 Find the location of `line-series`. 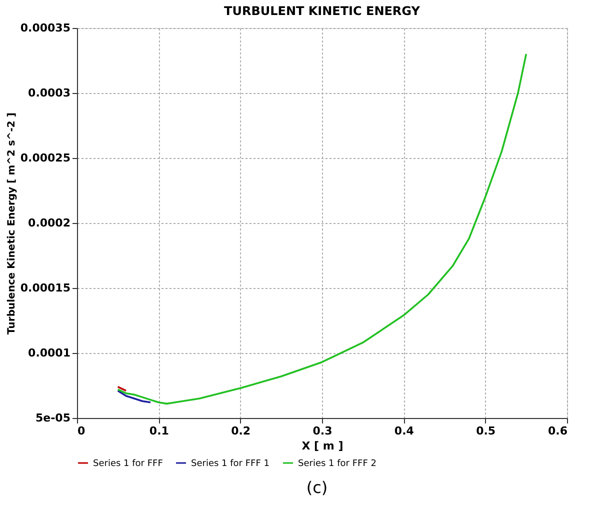

line-series is located at coordinates (134, 397).